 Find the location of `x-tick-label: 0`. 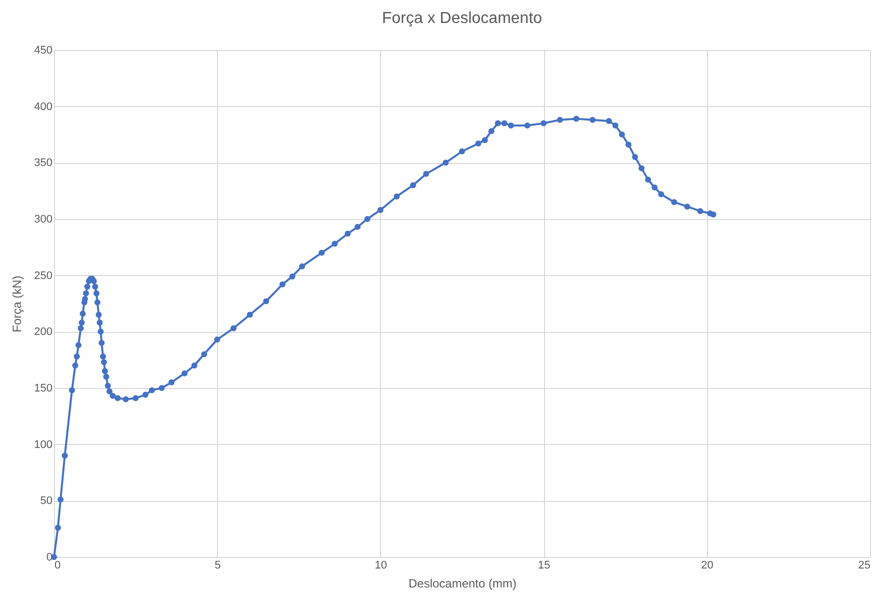

x-tick-label: 0 is located at coordinates (57, 566).